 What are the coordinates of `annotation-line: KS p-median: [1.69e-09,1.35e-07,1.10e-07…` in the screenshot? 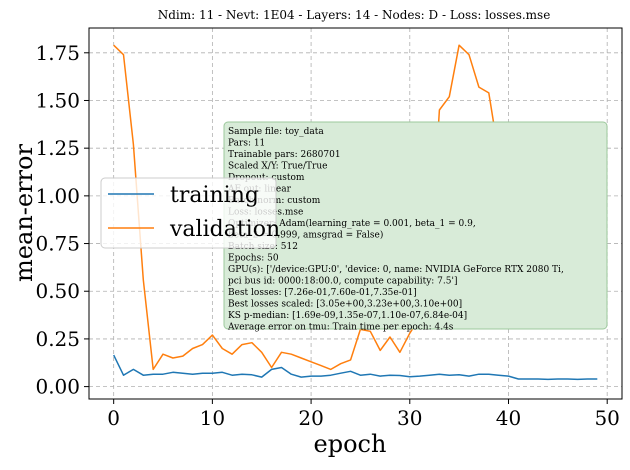 It's located at (347, 316).